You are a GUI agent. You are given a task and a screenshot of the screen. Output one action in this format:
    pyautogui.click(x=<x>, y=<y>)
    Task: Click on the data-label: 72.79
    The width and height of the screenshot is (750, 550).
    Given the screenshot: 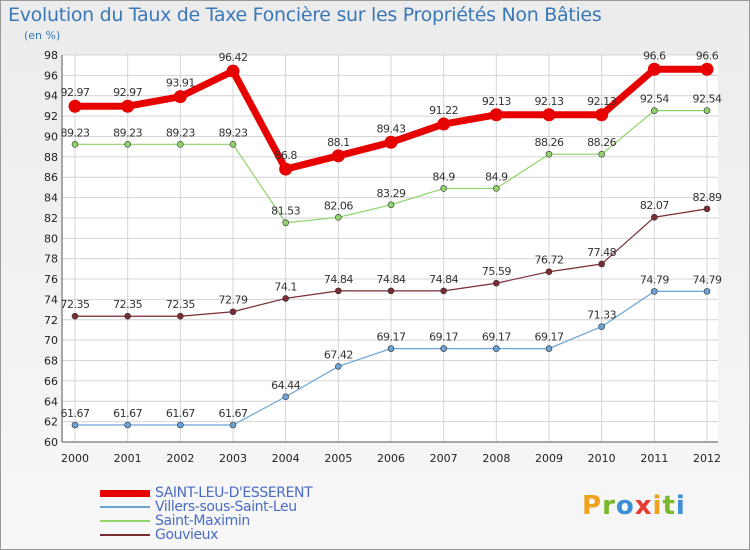 What is the action you would take?
    pyautogui.click(x=233, y=300)
    